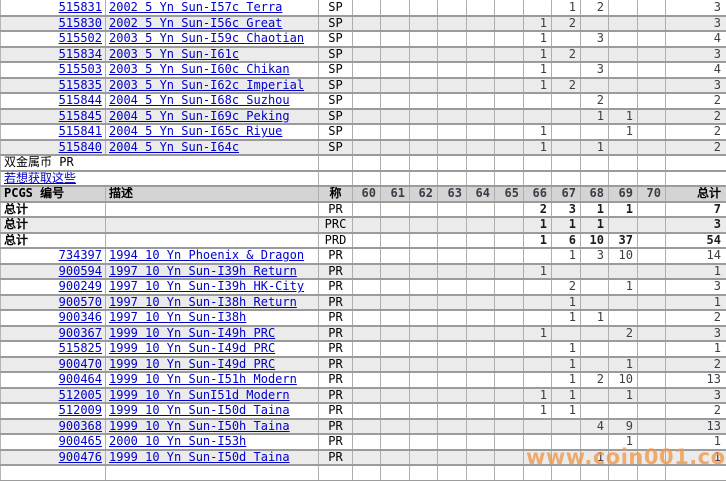  Describe the element at coordinates (80, 441) in the screenshot. I see `pcgs-number-link: 900465` at that location.